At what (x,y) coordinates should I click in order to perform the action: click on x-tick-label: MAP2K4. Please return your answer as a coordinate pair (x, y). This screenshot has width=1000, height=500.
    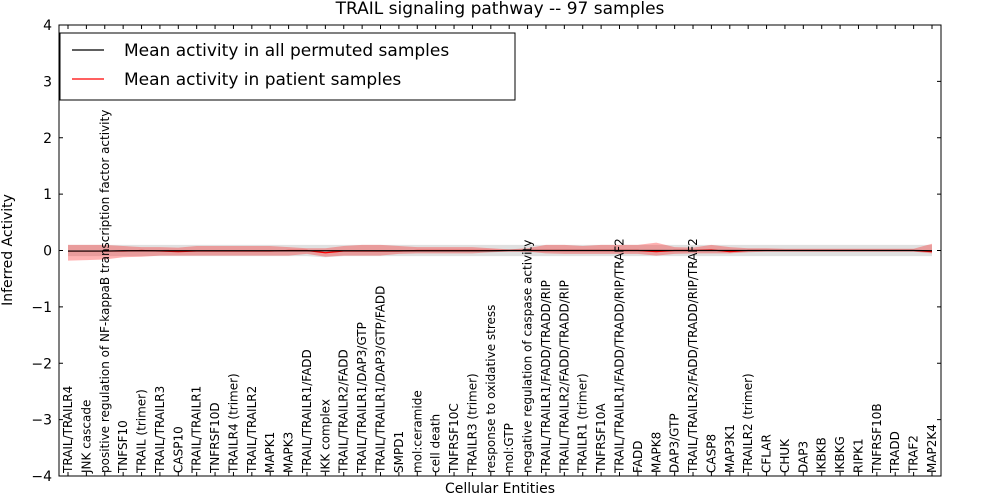
    Looking at the image, I should click on (932, 448).